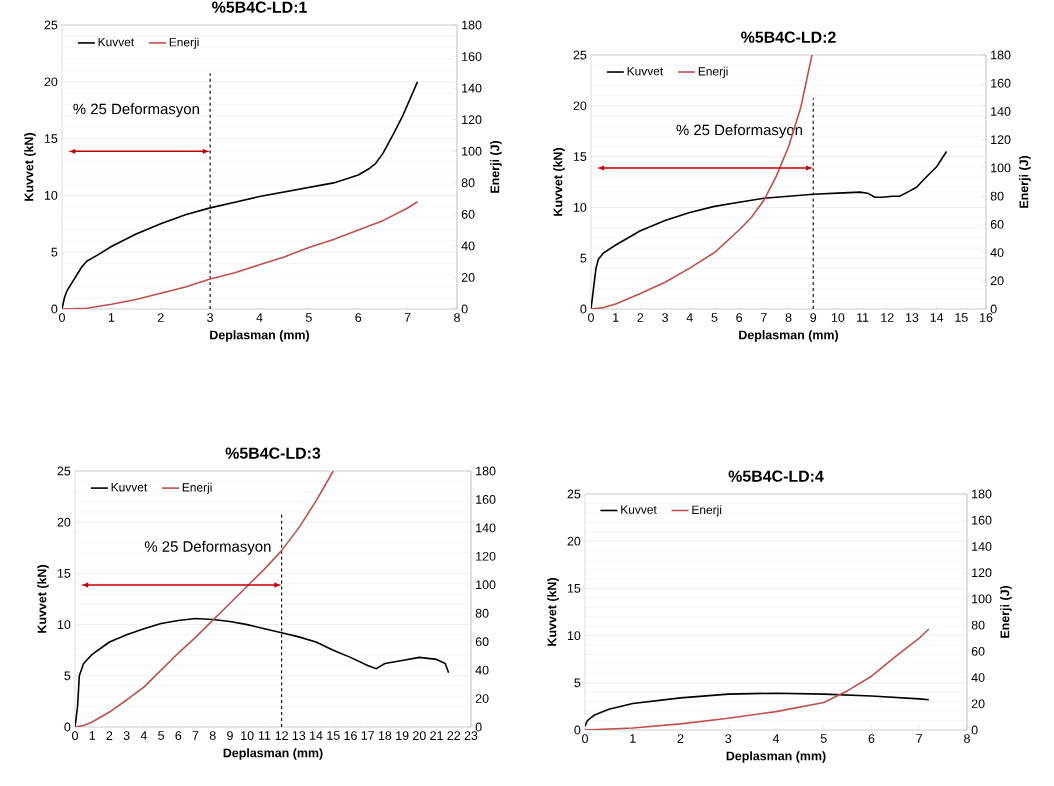 The image size is (1054, 786). What do you see at coordinates (776, 476) in the screenshot?
I see `chart-title: %5B4C-LD:4` at bounding box center [776, 476].